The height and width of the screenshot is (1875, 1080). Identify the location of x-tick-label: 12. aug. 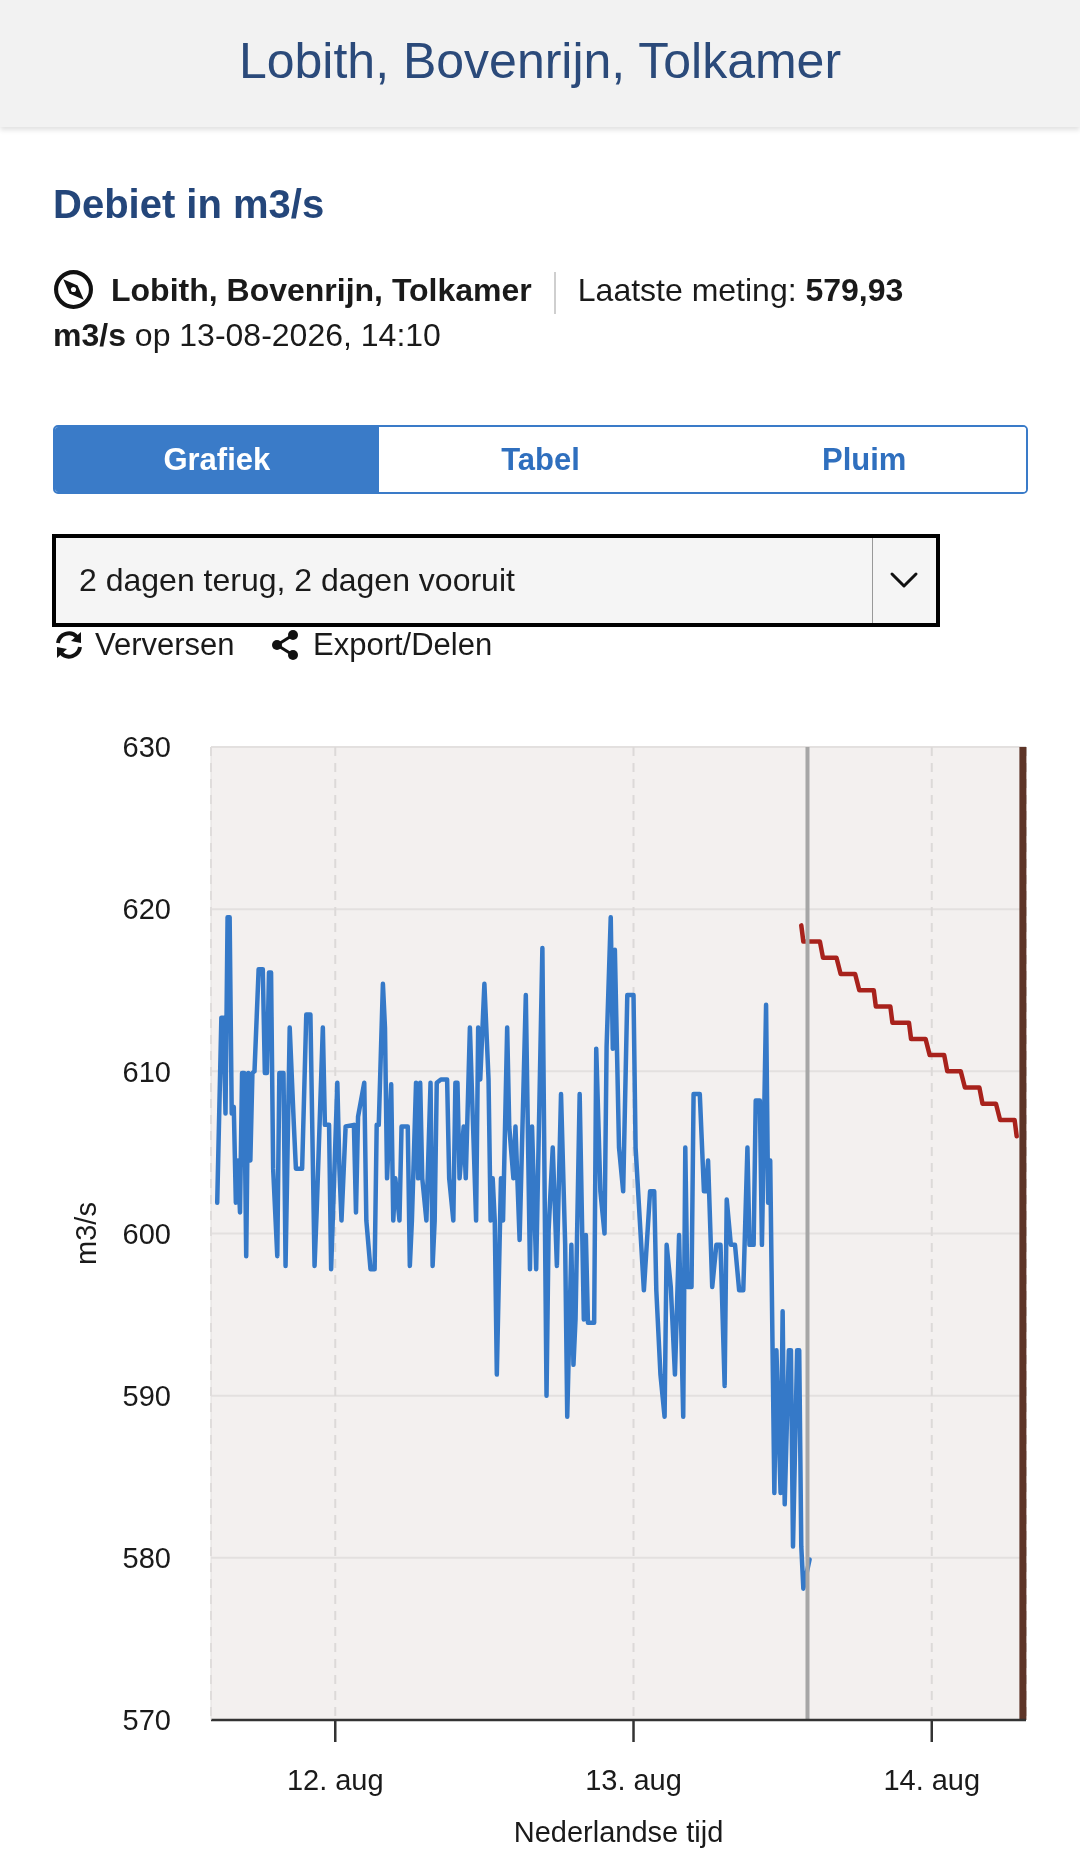
(335, 1779).